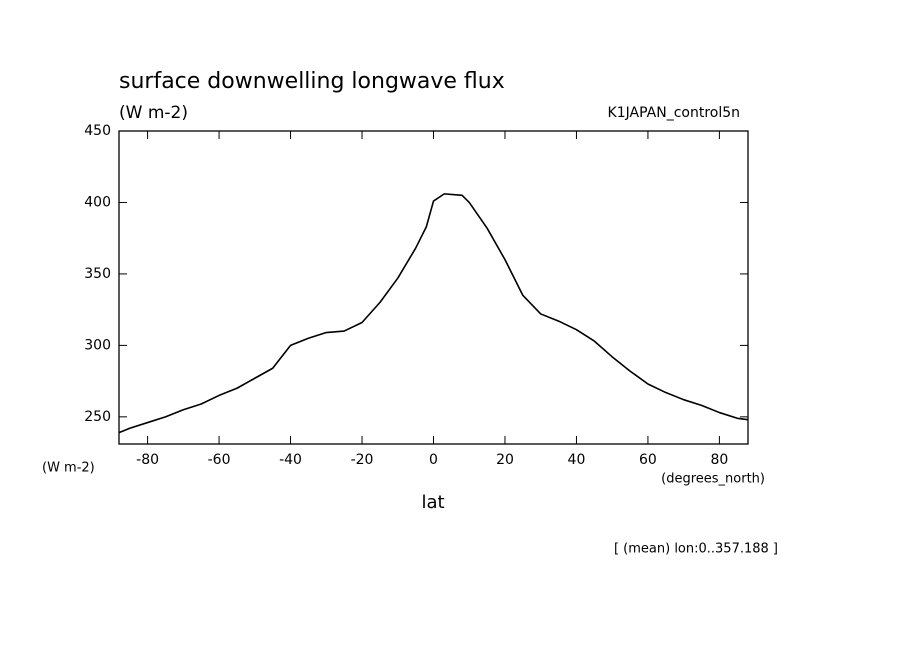 The image size is (904, 654). What do you see at coordinates (97, 417) in the screenshot?
I see `y-tick-label: 250` at bounding box center [97, 417].